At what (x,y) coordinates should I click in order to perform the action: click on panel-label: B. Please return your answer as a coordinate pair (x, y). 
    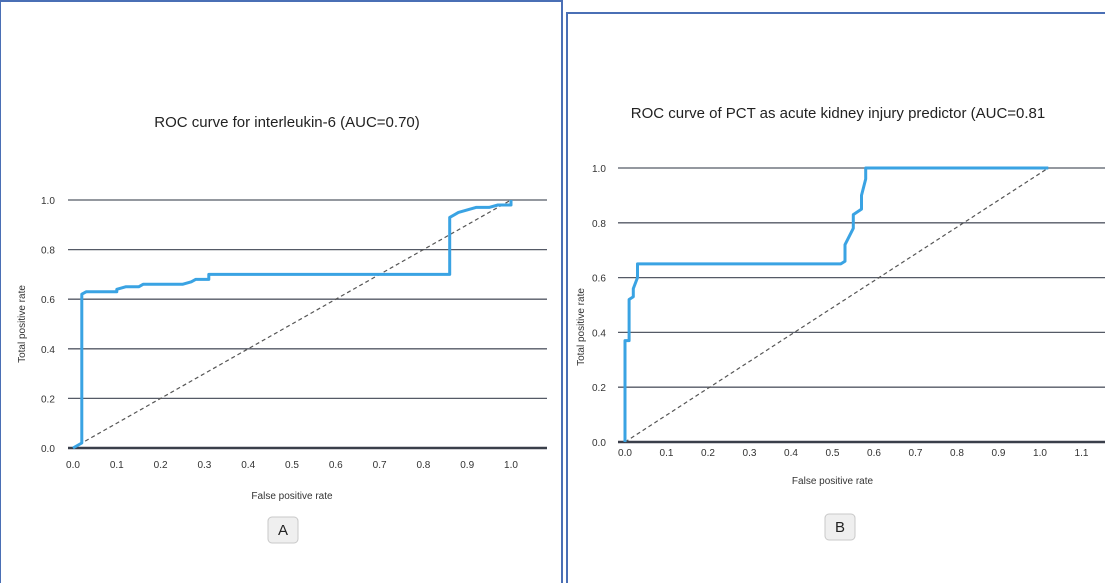
    Looking at the image, I should click on (840, 527).